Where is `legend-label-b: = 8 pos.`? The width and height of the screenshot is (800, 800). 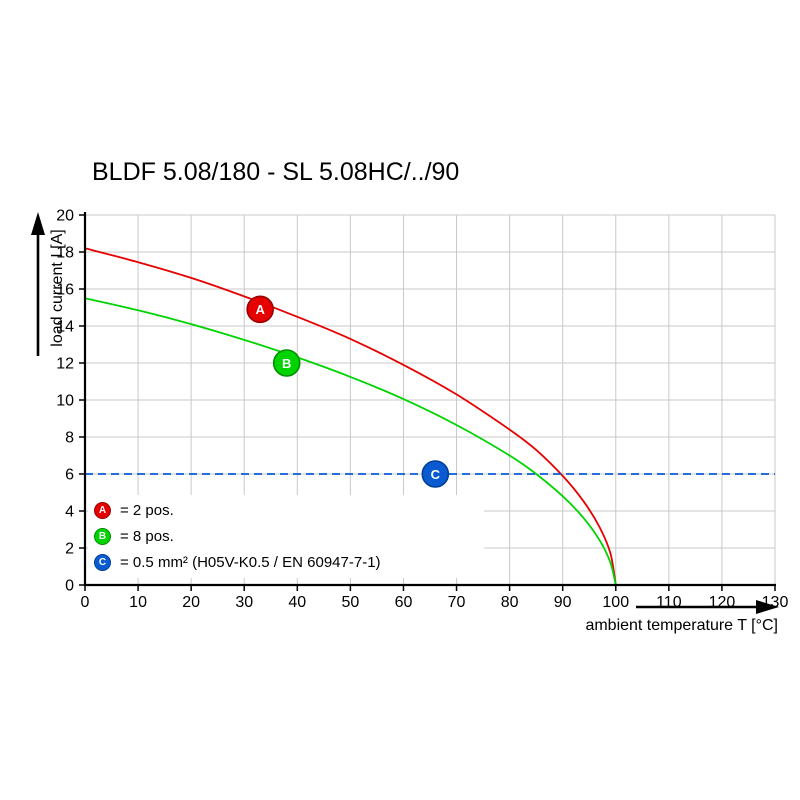
legend-label-b: = 8 pos. is located at coordinates (147, 536).